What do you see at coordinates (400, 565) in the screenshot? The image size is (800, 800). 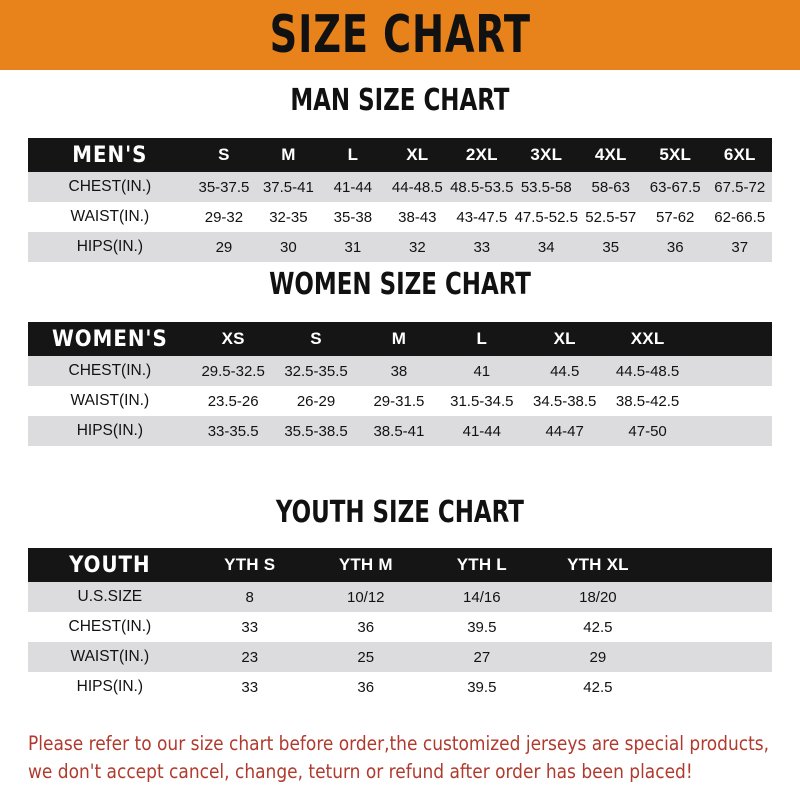 I see `youth-table-header-row: YOUTH YTH S YTH M YTH L YTH XL` at bounding box center [400, 565].